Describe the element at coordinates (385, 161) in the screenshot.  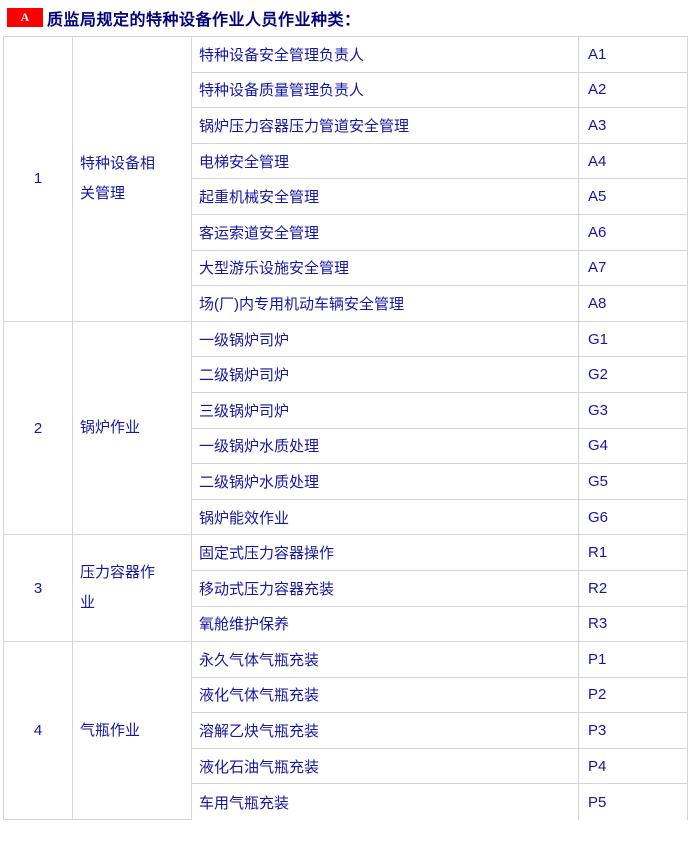
I see `item-name-cell: 电梯安全管理` at that location.